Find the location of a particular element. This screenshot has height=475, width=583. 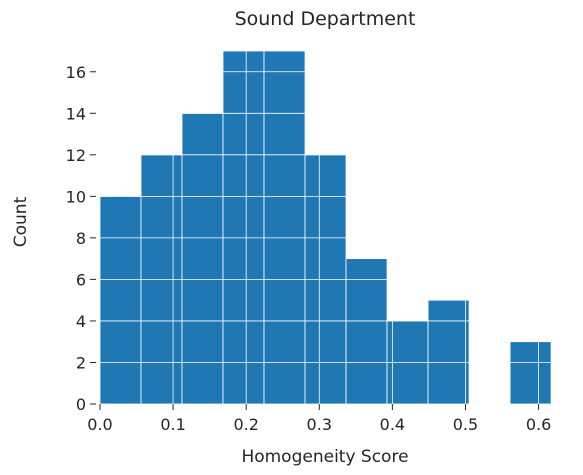

y-tick-label-1: 2 is located at coordinates (81, 362).